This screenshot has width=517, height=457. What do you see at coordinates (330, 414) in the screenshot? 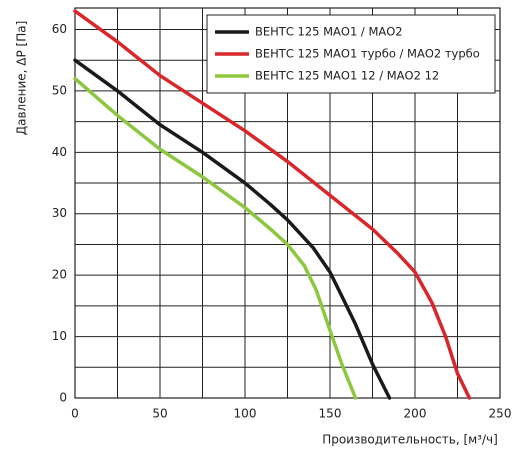
I see `x-tick-label: 150` at bounding box center [330, 414].